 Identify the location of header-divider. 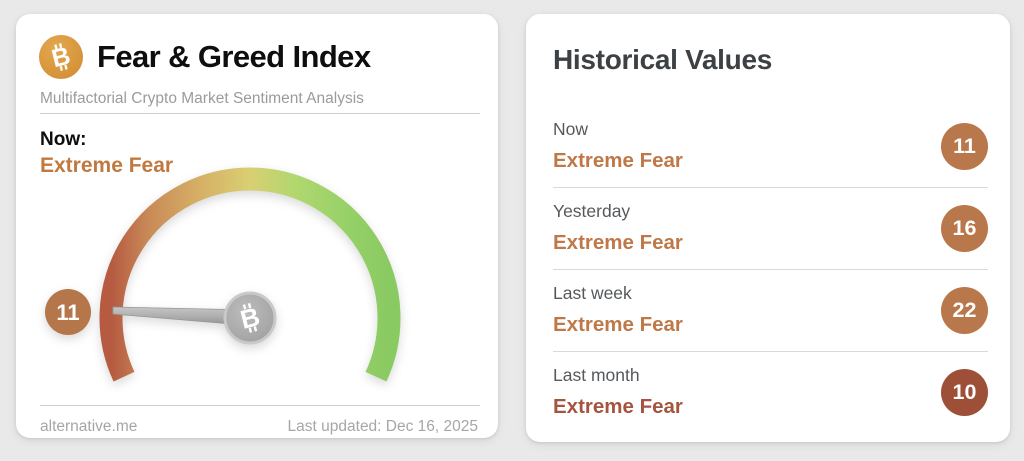
(260, 113).